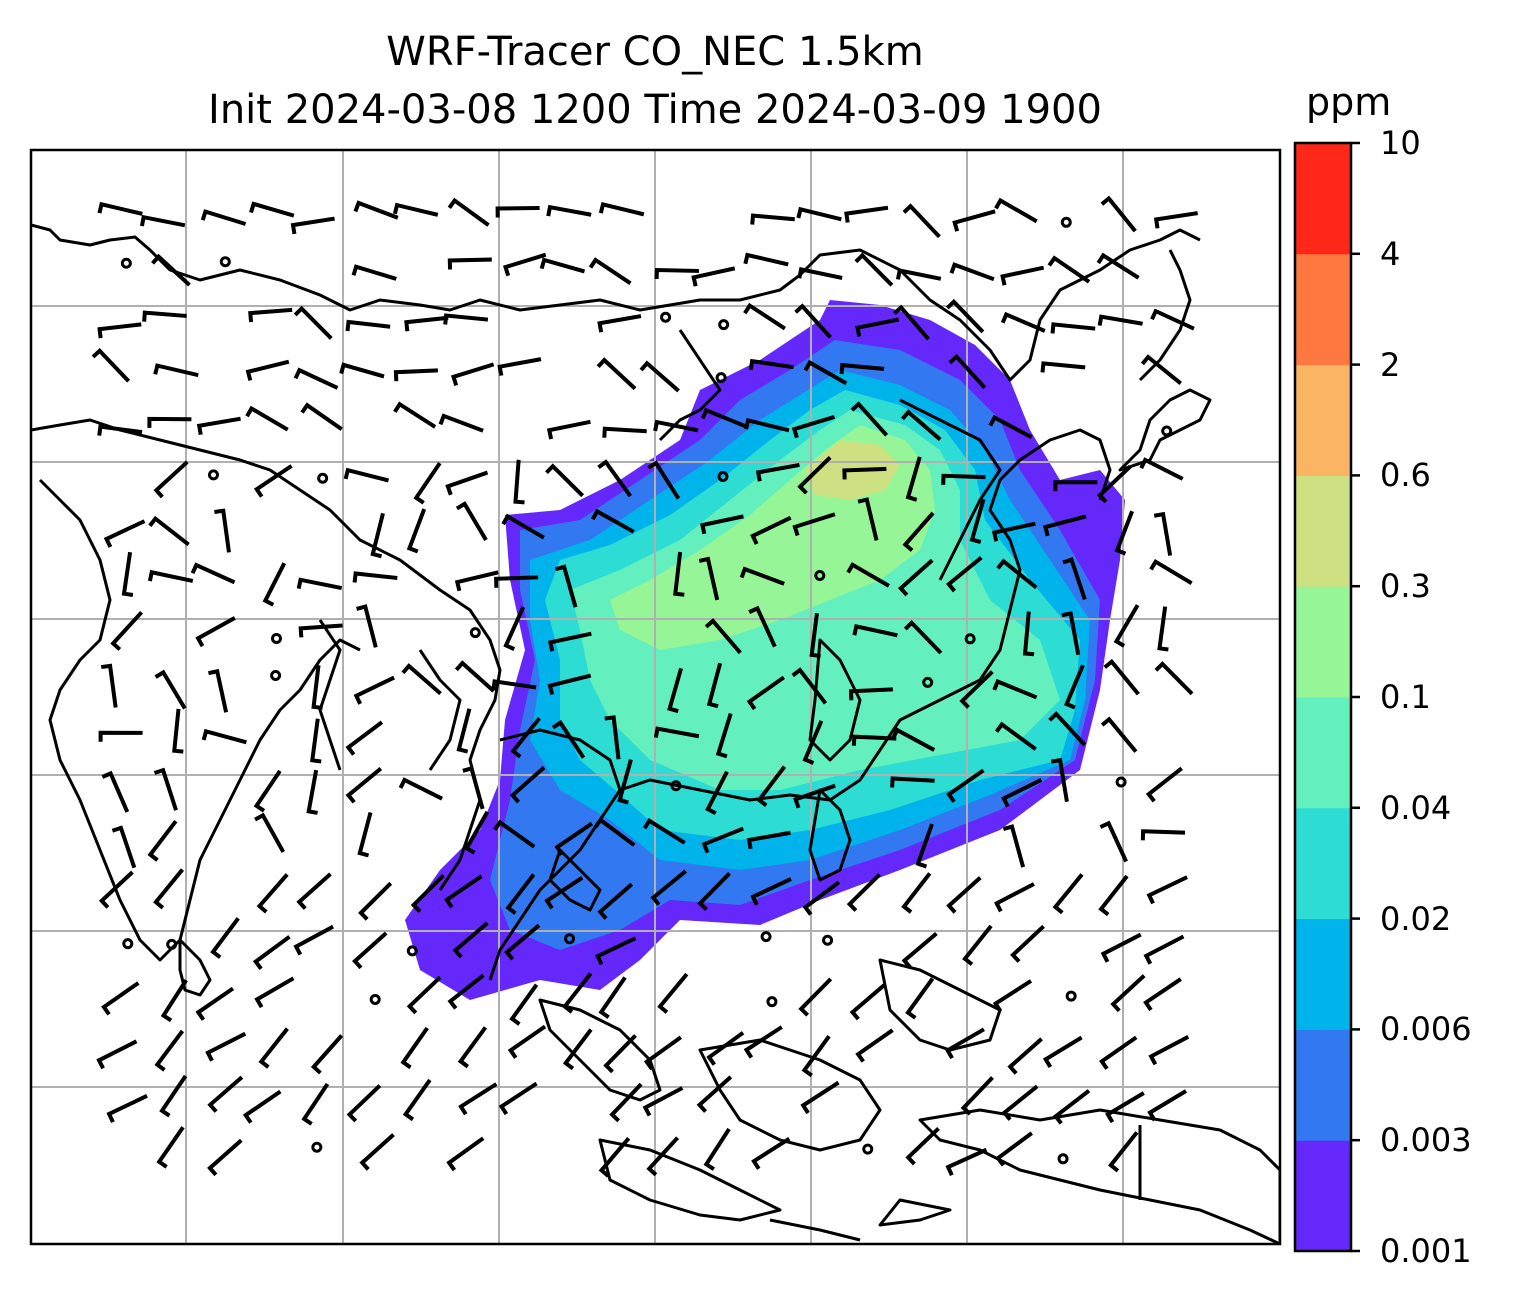 The image size is (1528, 1306). I want to click on colorbar-tick-label: 0.04, so click(1416, 807).